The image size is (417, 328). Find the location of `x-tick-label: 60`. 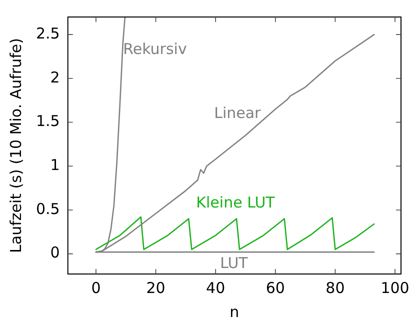

x-tick-label: 60 is located at coordinates (275, 287).